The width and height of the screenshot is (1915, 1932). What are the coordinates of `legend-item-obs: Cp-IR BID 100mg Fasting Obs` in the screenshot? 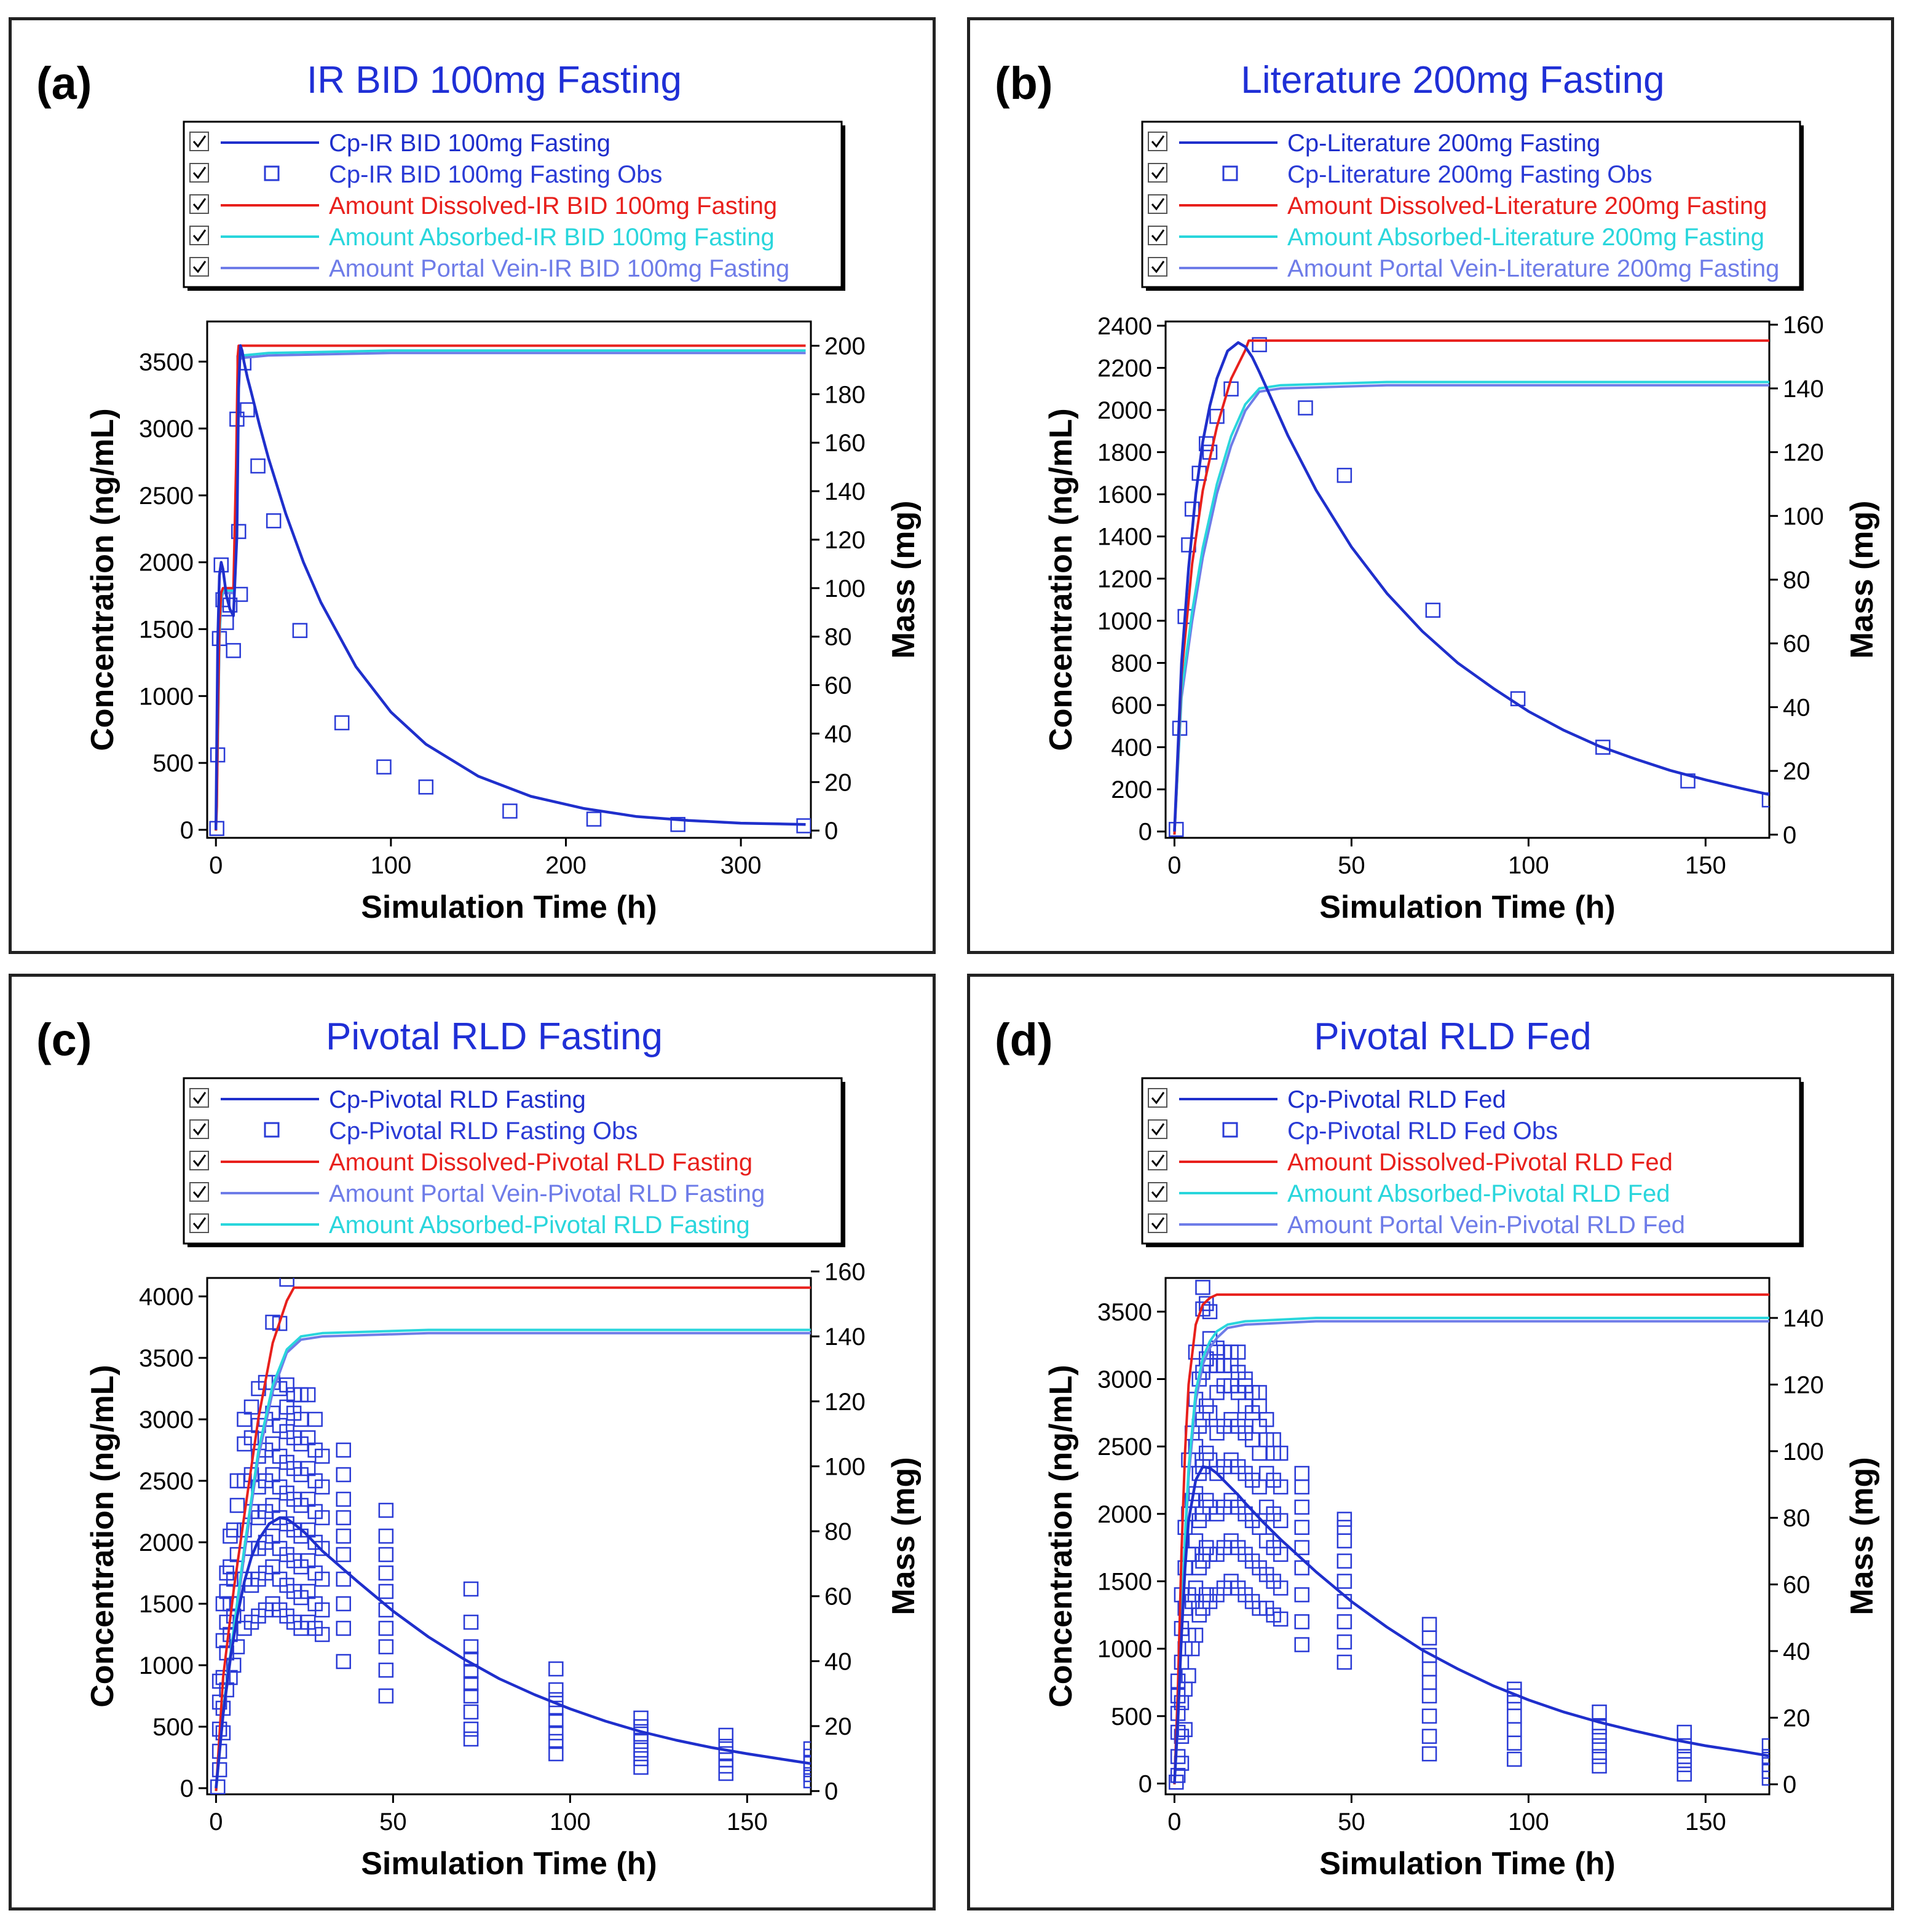 It's located at (425, 174).